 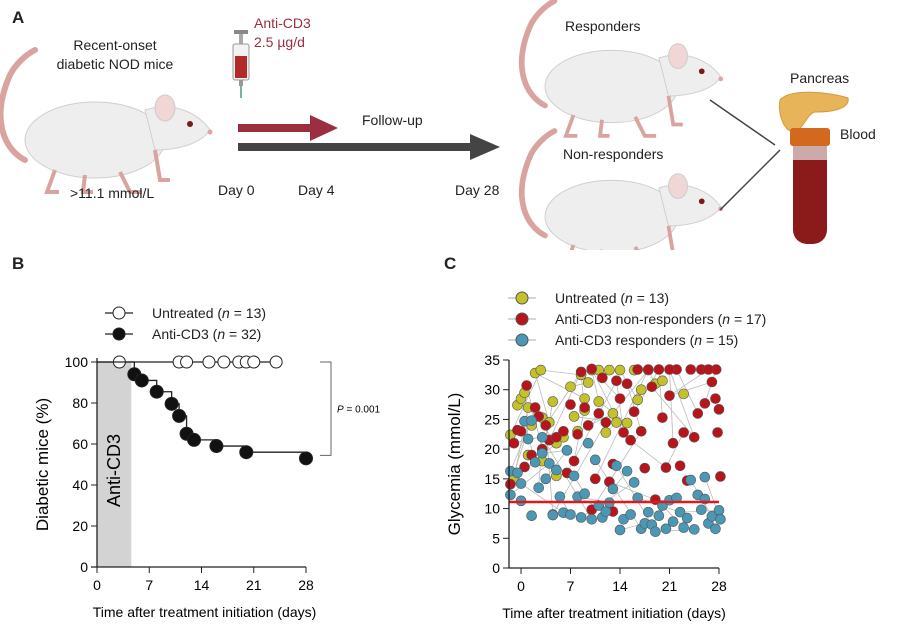 I want to click on follow-up-arrow, so click(x=369, y=147).